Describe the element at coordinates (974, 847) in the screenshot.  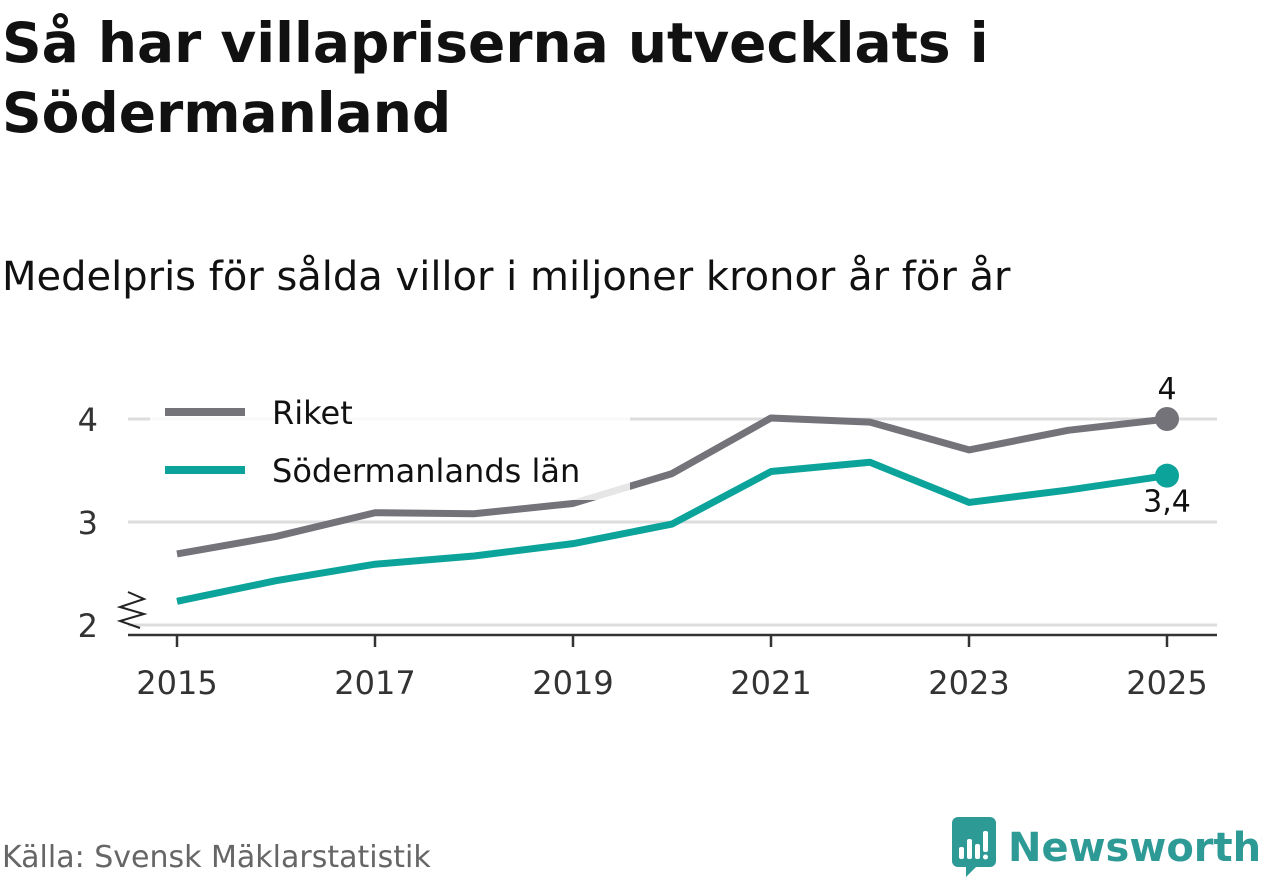
I see `bar-chart-speech-bubble-icon` at that location.